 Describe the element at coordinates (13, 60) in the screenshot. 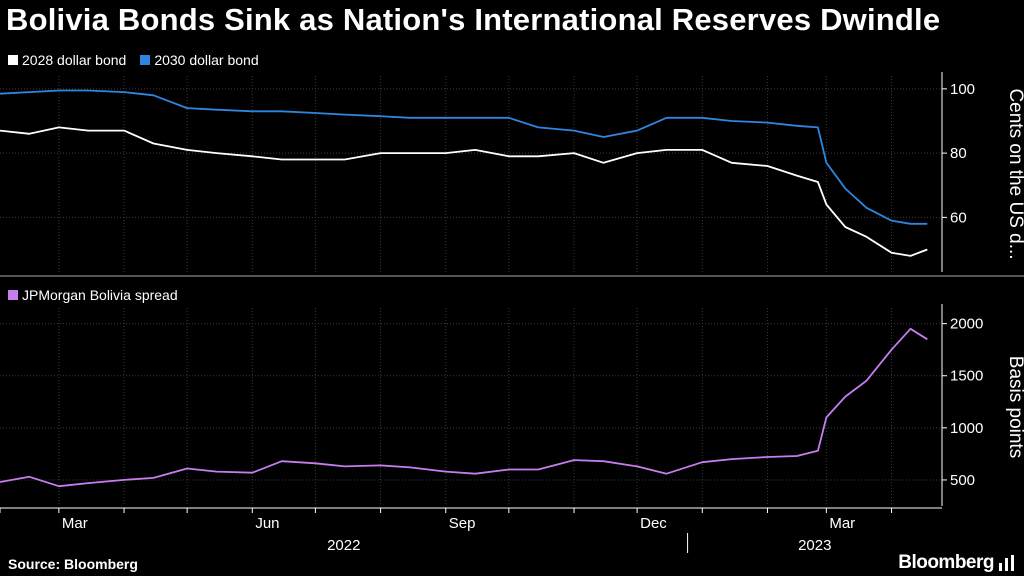

I see `legend-swatch-2028` at that location.